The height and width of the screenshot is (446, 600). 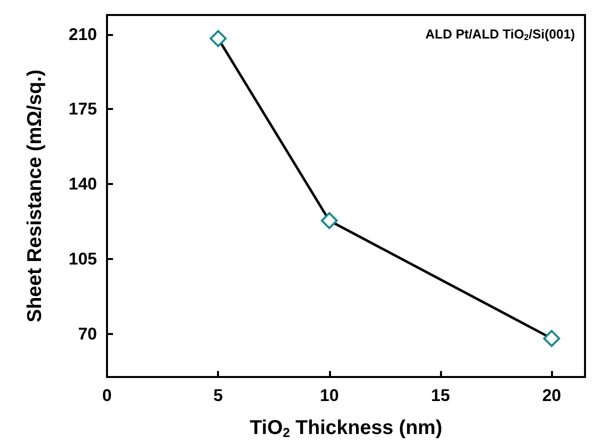 What do you see at coordinates (35, 196) in the screenshot?
I see `y-axis-title: Sheet Resistance (mΩ/sq.)` at bounding box center [35, 196].